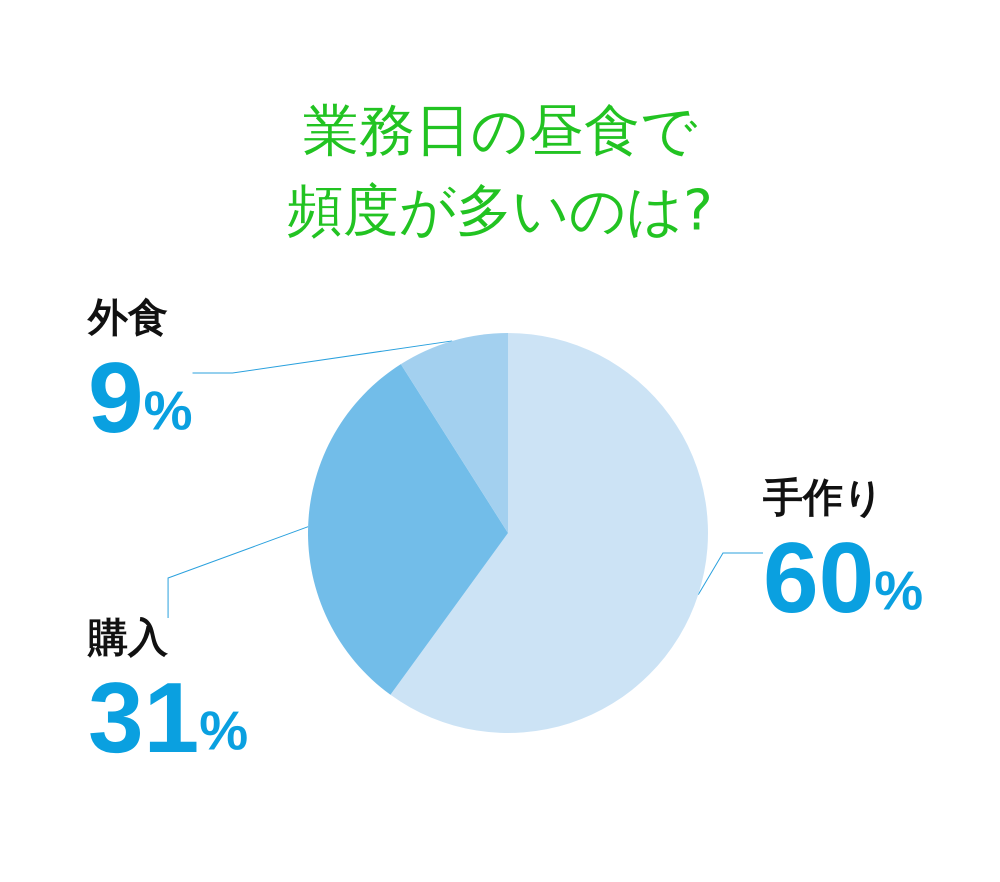 This screenshot has height=882, width=1000. I want to click on data-label: 31%, so click(168, 718).